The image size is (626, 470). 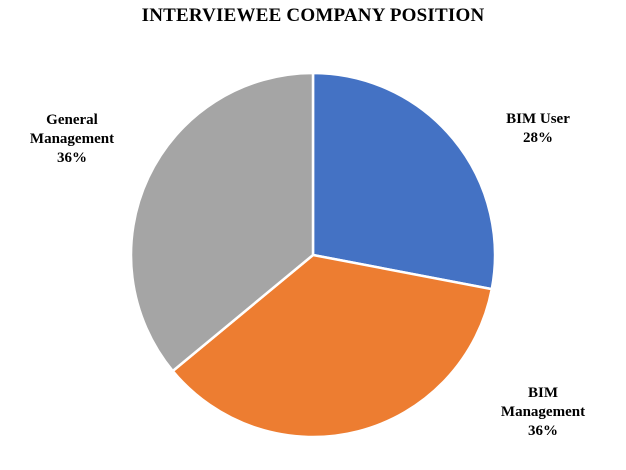 I want to click on pie-slice-bim-user, so click(x=404, y=181).